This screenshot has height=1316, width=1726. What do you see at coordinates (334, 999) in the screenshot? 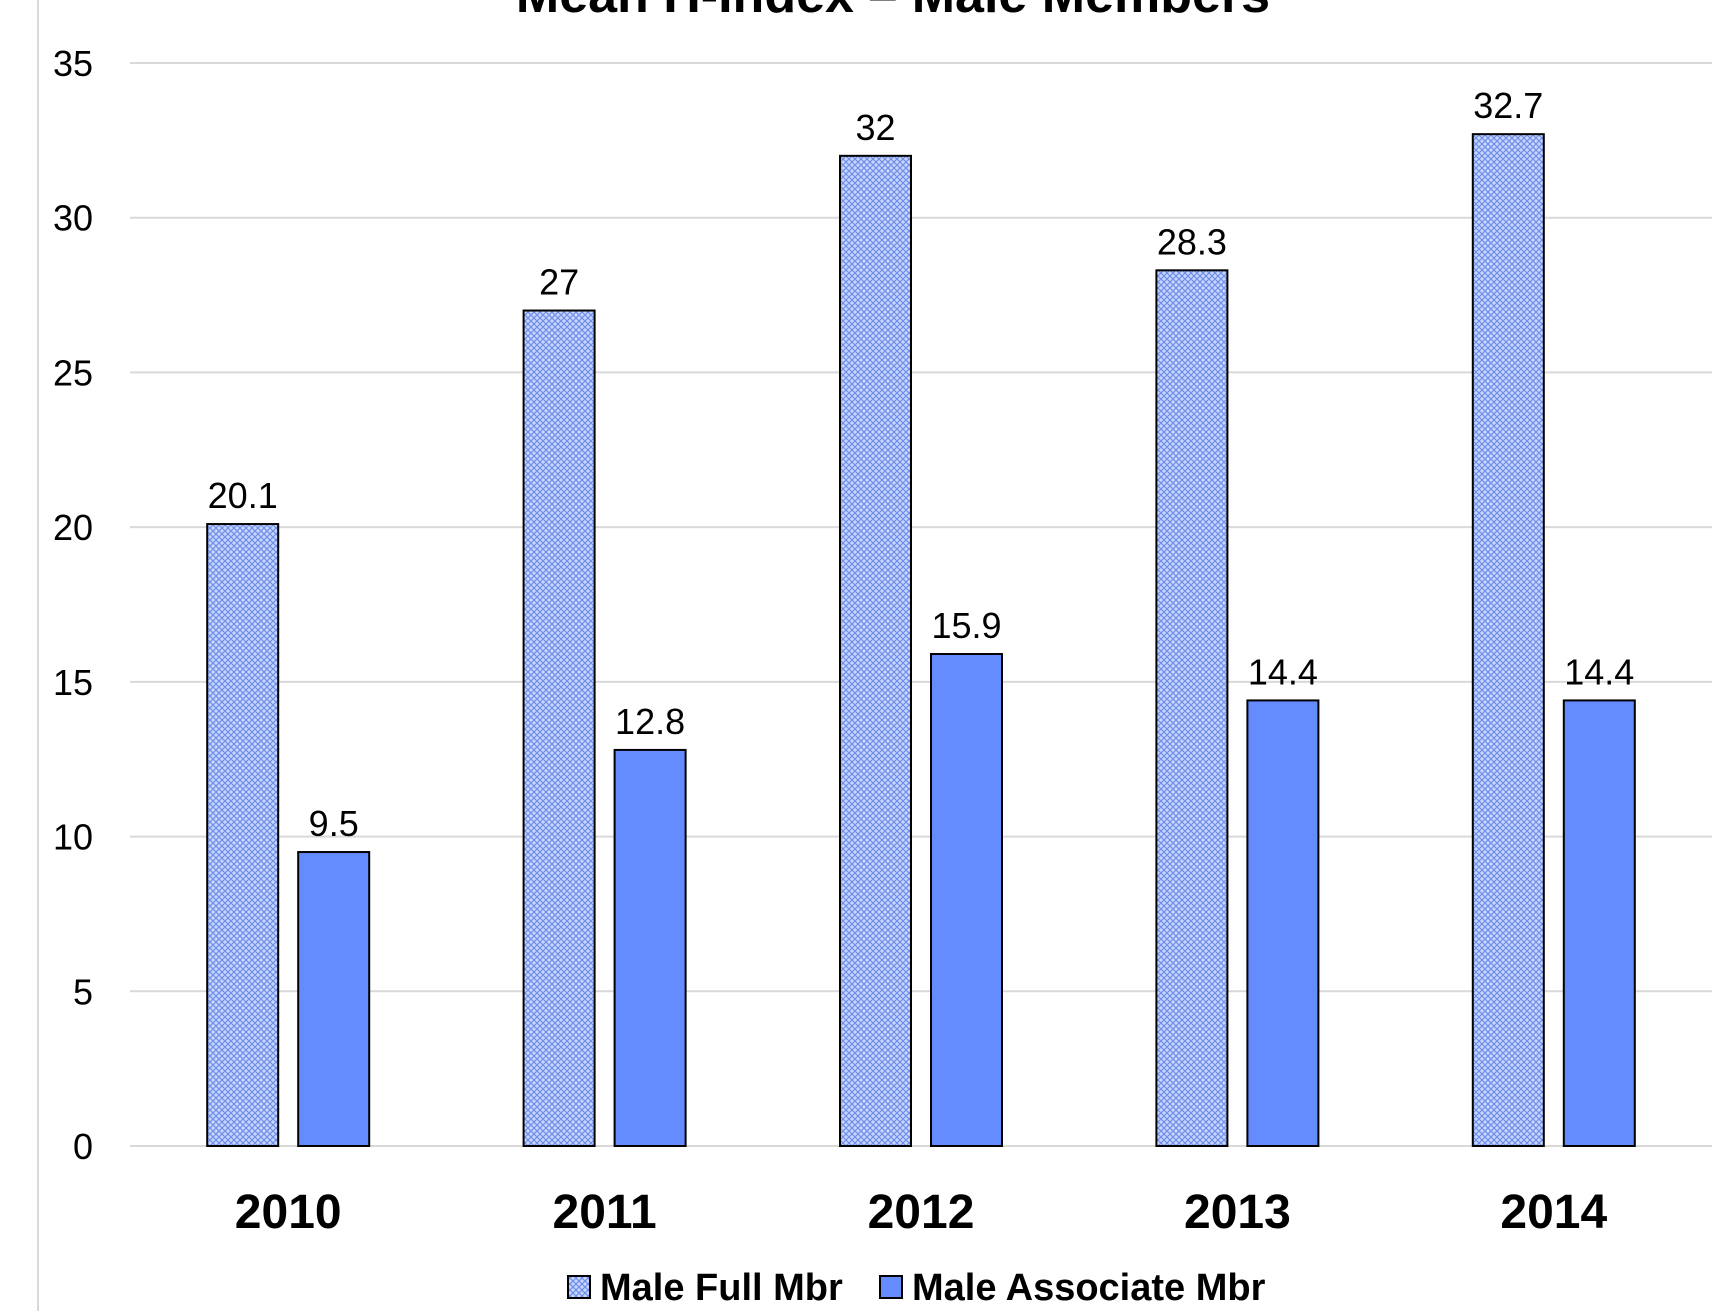
I see `bar-associate-2010` at bounding box center [334, 999].